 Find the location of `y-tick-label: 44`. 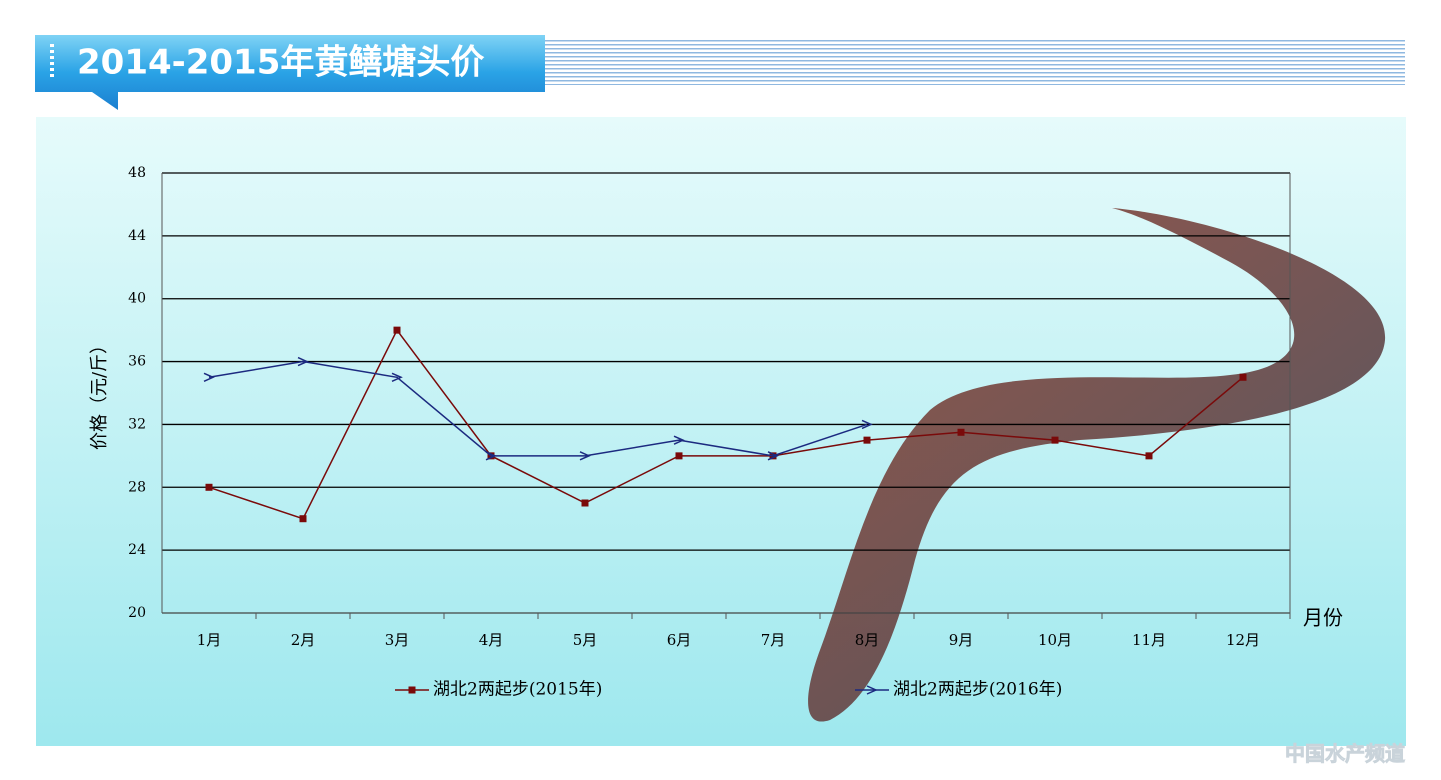

y-tick-label: 44 is located at coordinates (137, 236).